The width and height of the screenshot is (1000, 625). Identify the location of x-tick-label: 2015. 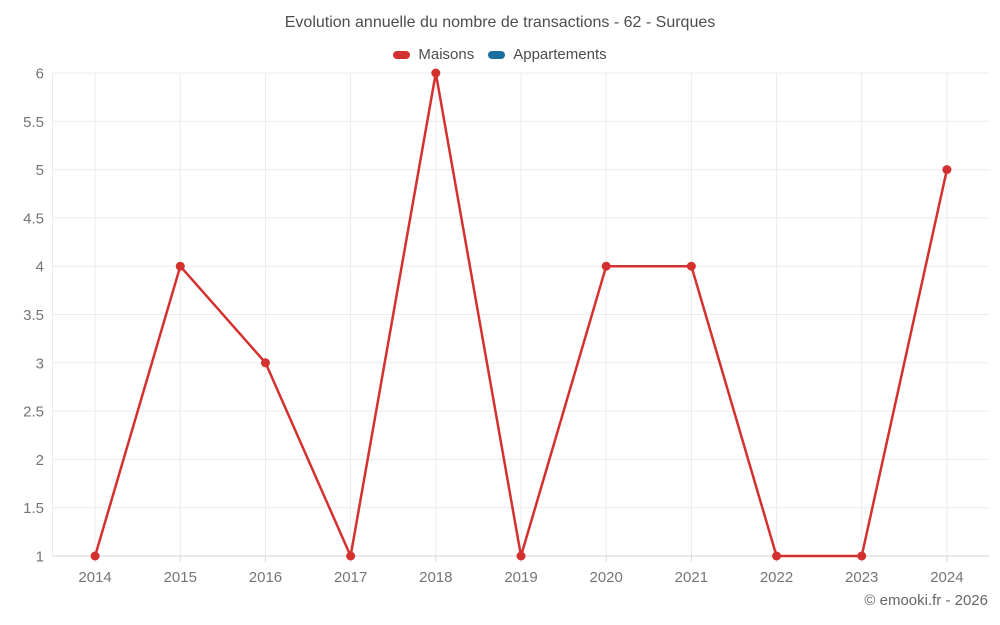
(180, 577).